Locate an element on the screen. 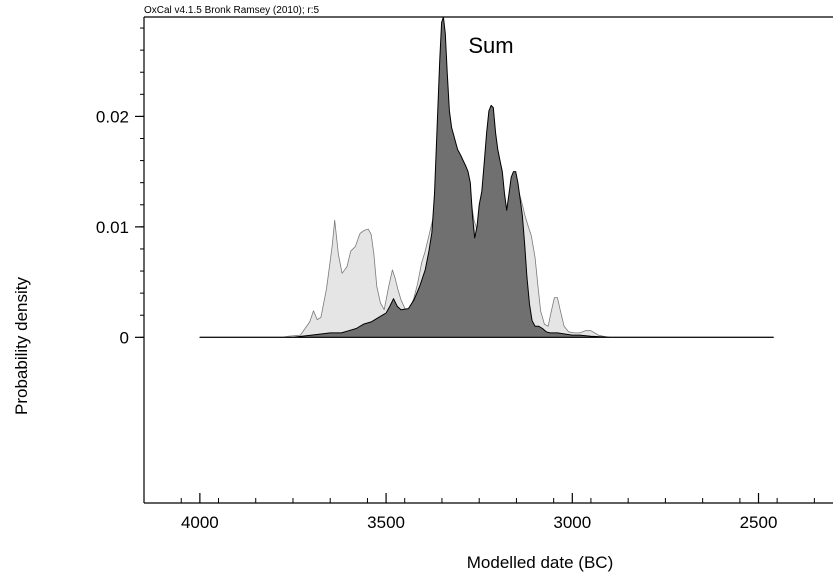  x-tick-labels: 4000 3500 3000 2500 is located at coordinates (479, 522).